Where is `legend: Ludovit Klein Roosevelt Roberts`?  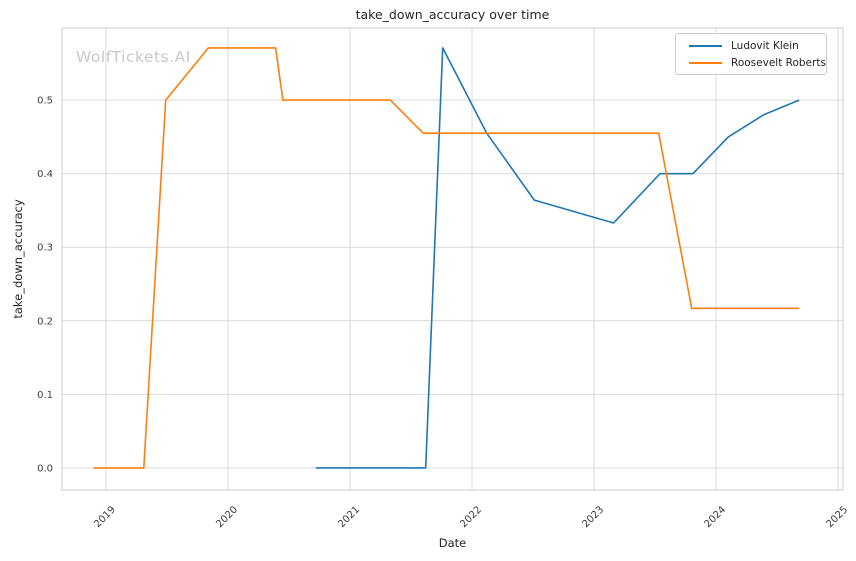
legend: Ludovit Klein Roosevelt Roberts is located at coordinates (751, 54).